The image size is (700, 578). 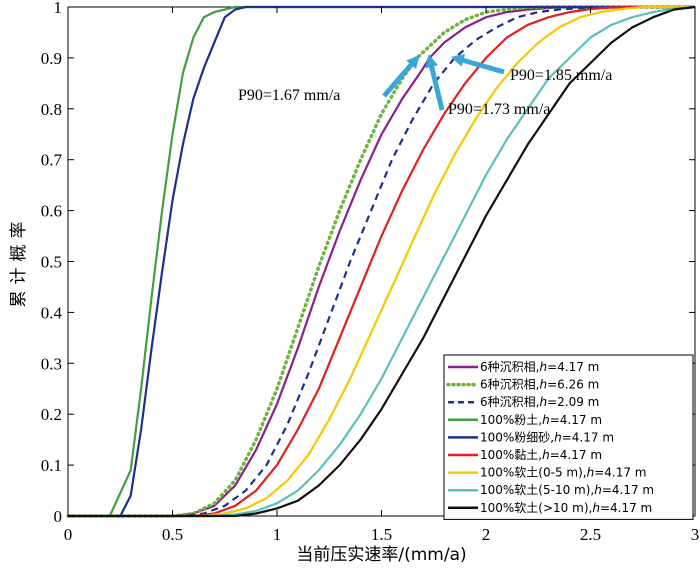 I want to click on y-tick-label: 0.6, so click(x=51, y=211).